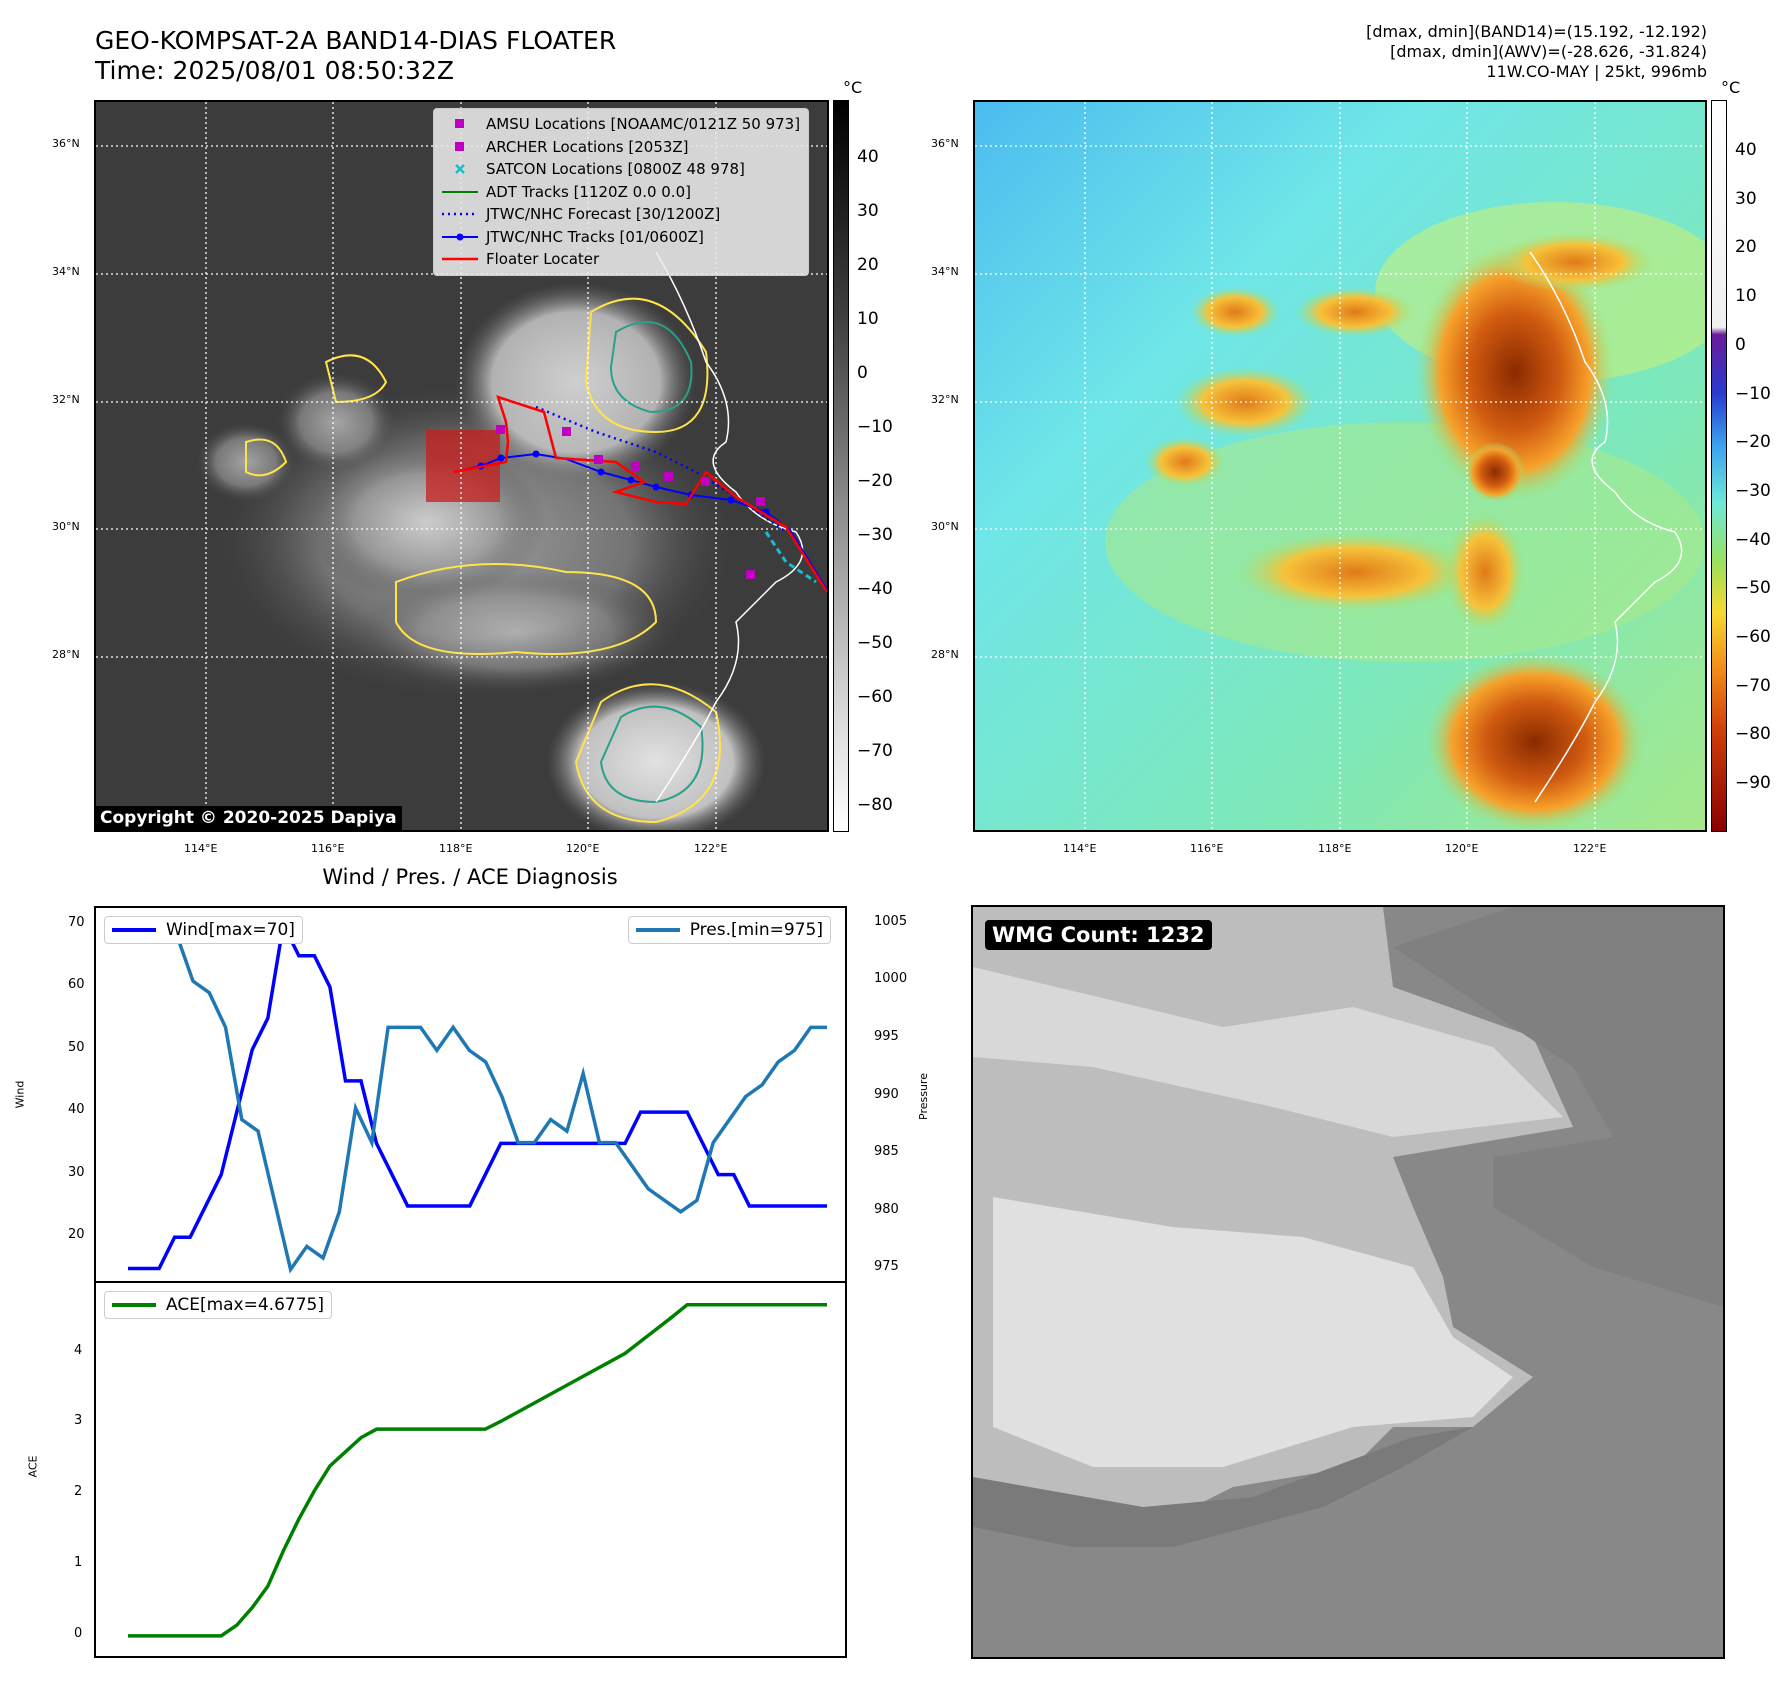 Image resolution: width=1788 pixels, height=1690 pixels. Describe the element at coordinates (841, 466) in the screenshot. I see `ir-colorbar` at that location.